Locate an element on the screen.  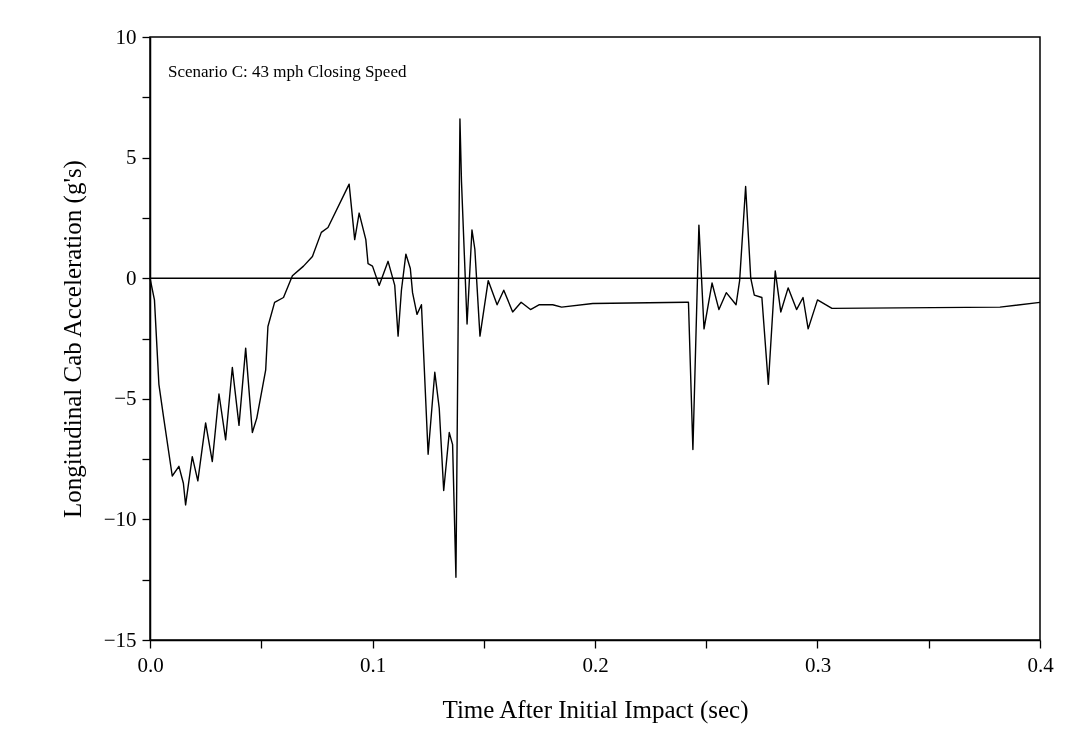
y-axis-title: Longitudinal Cab Acceleration (g's) is located at coordinates (72, 339).